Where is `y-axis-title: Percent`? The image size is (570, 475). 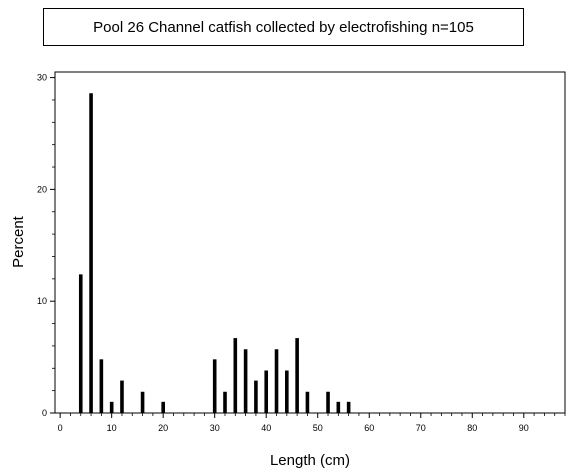 y-axis-title: Percent is located at coordinates (18, 241).